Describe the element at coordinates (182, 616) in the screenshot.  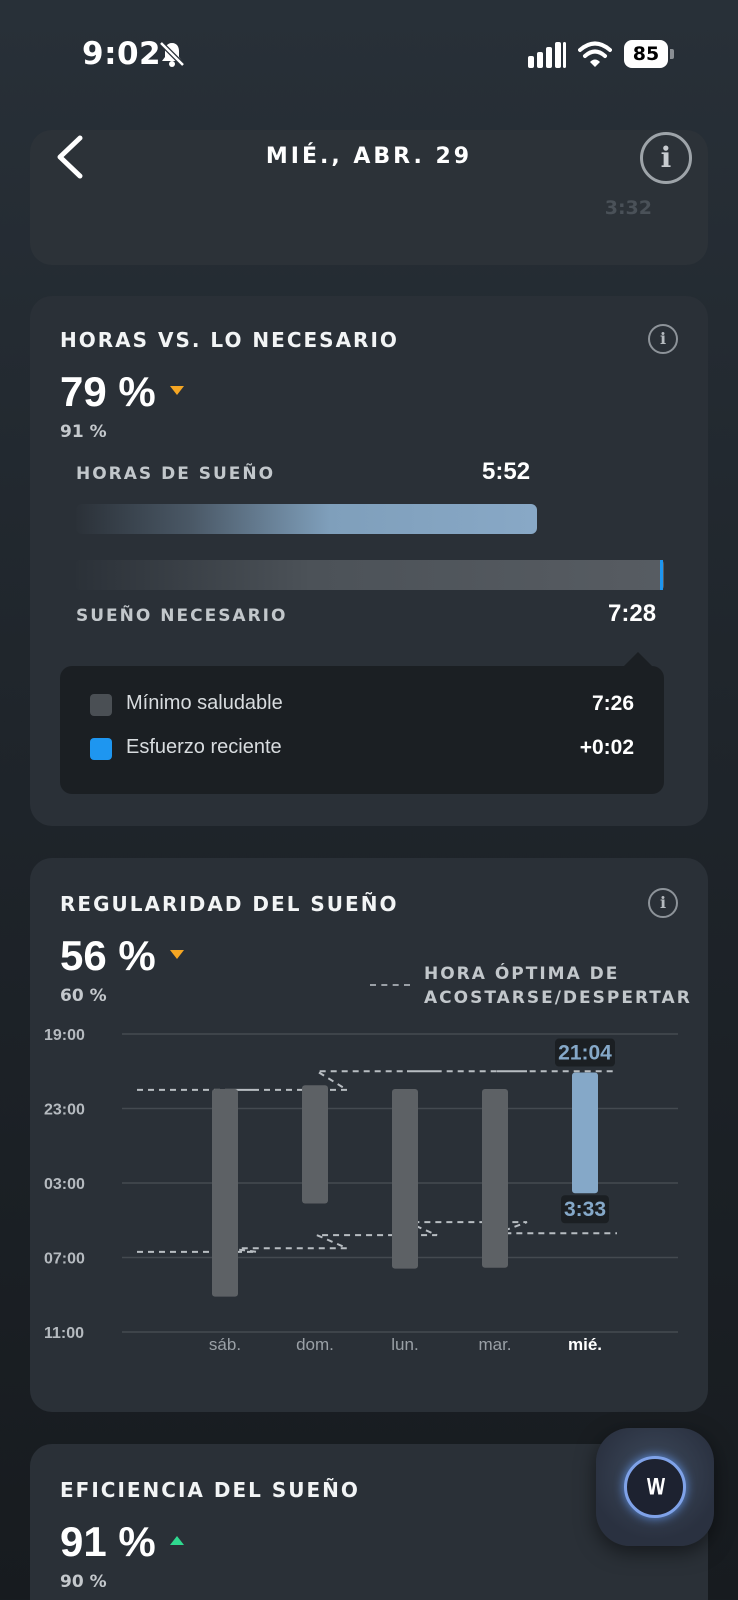
I see `need-label: SUEÑO NECESARIO` at that location.